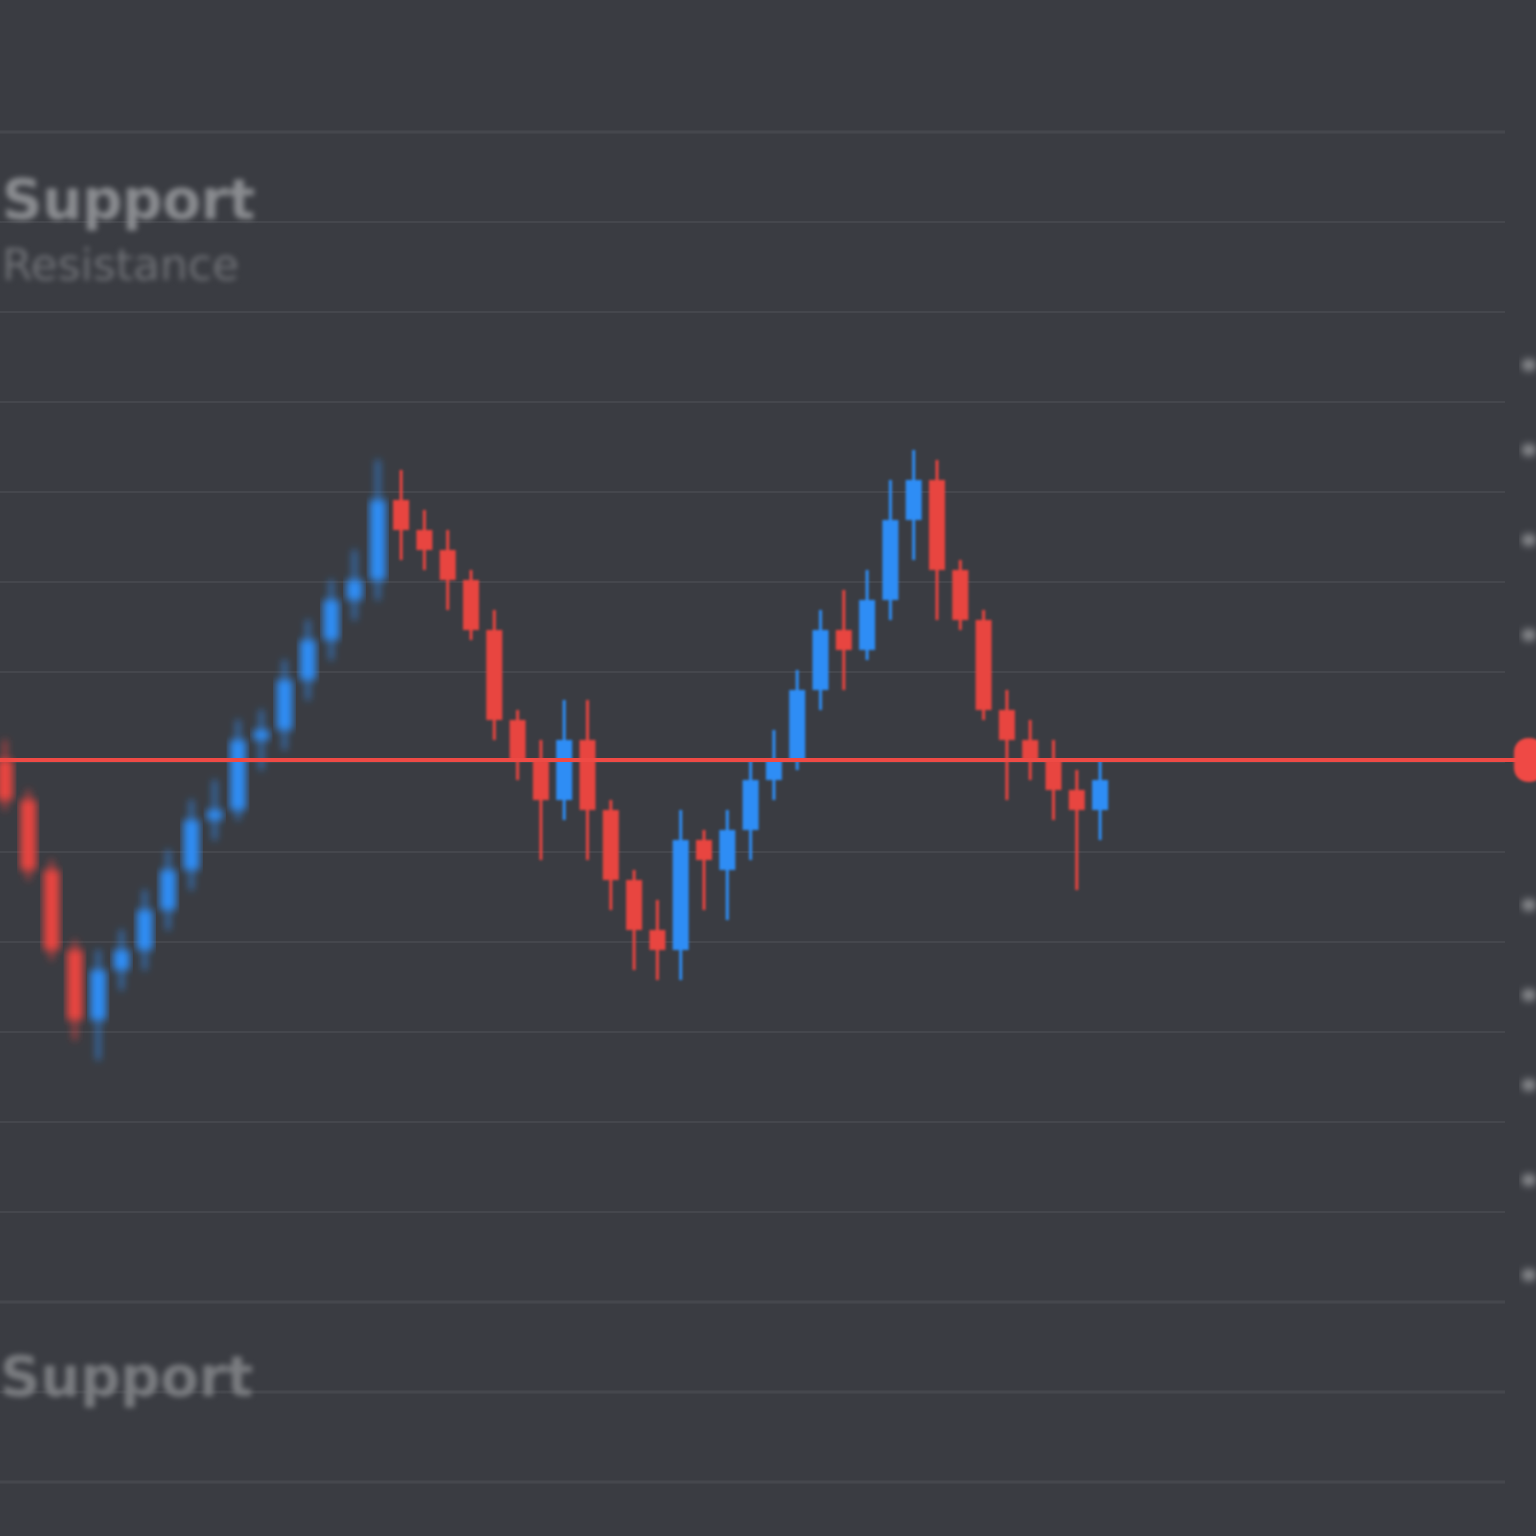  I want to click on y-axis-ticks, so click(1529, 820).